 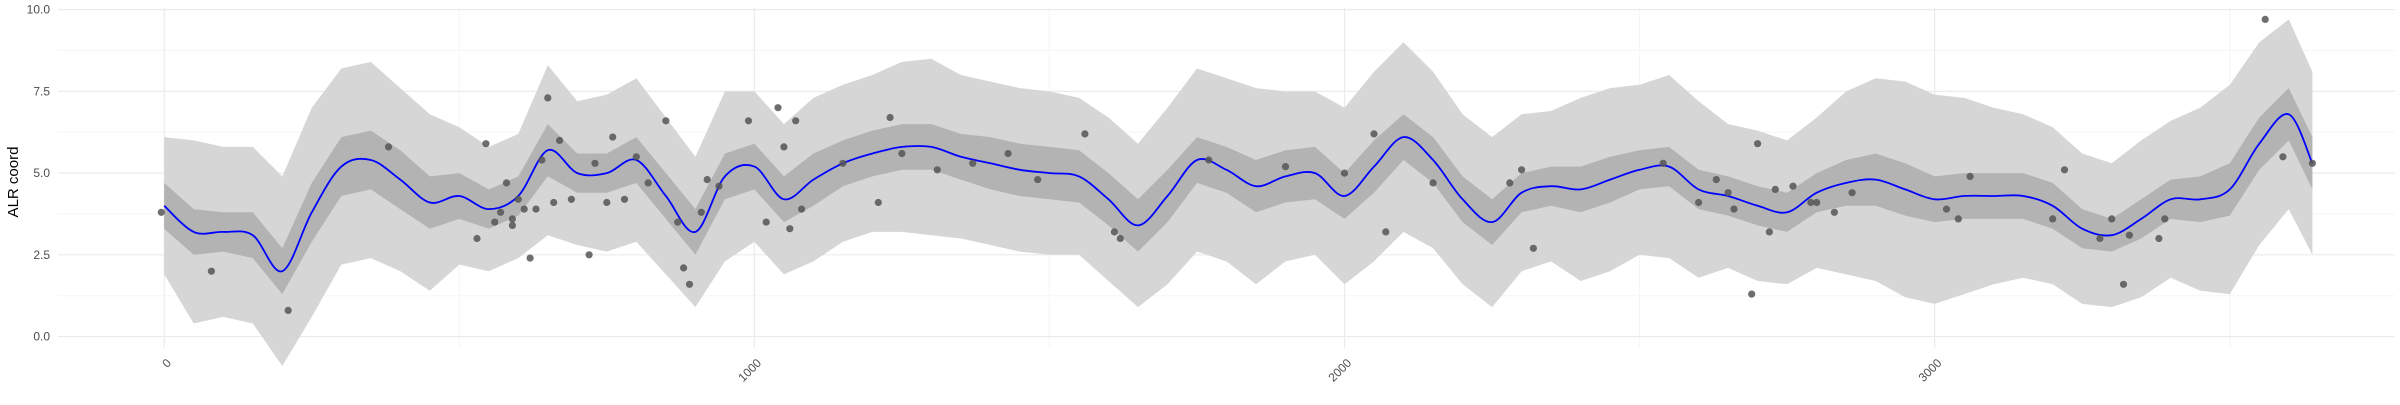 I want to click on x-tick-label: 1000, so click(x=749, y=370).